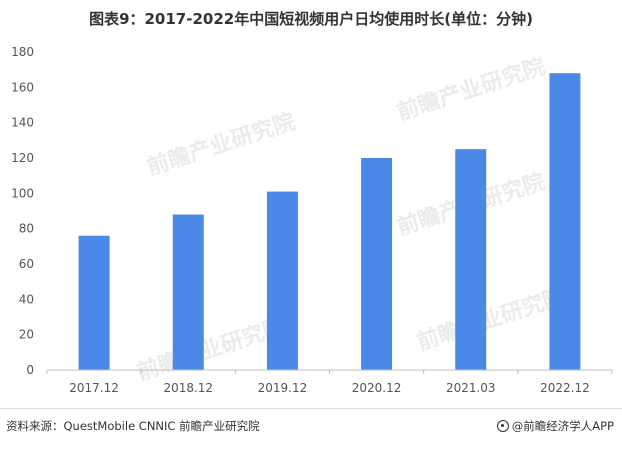  What do you see at coordinates (26, 299) in the screenshot?
I see `y-tick-label: 40` at bounding box center [26, 299].